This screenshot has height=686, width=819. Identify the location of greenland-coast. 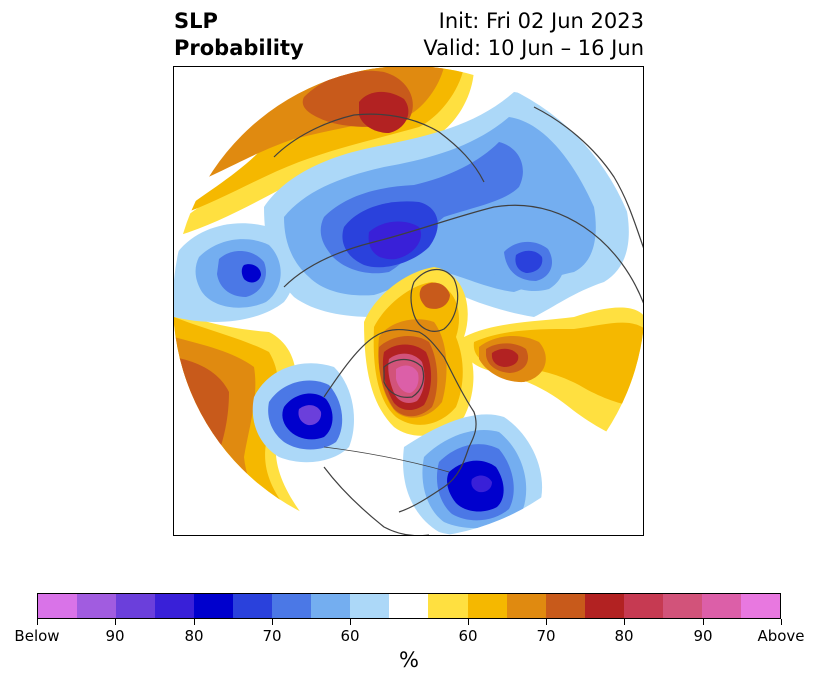
(434, 300).